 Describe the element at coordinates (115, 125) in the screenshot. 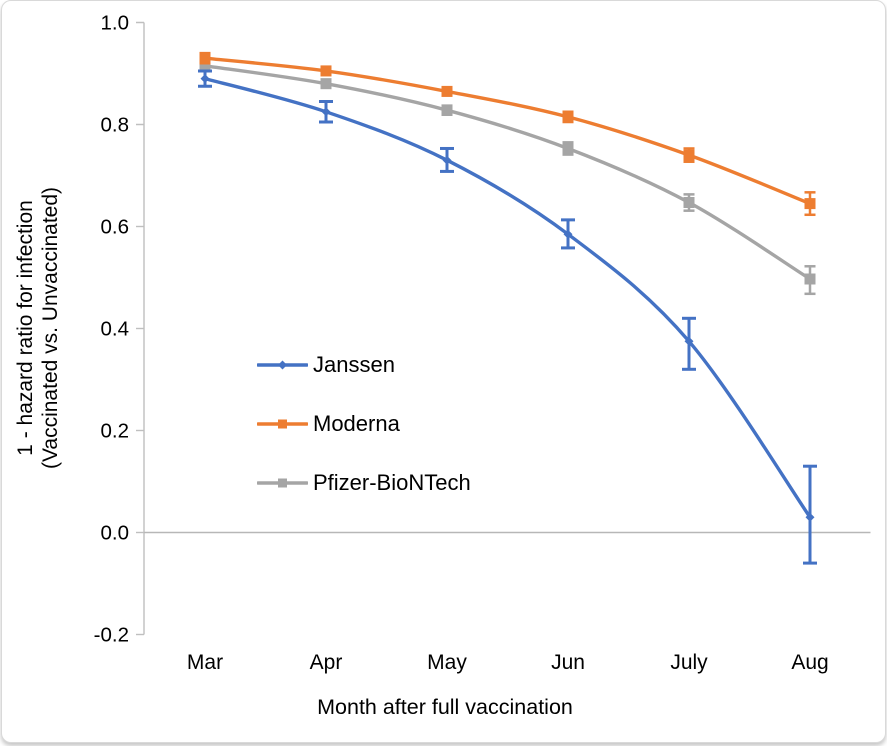

I see `y-tick-label: 0.8` at that location.